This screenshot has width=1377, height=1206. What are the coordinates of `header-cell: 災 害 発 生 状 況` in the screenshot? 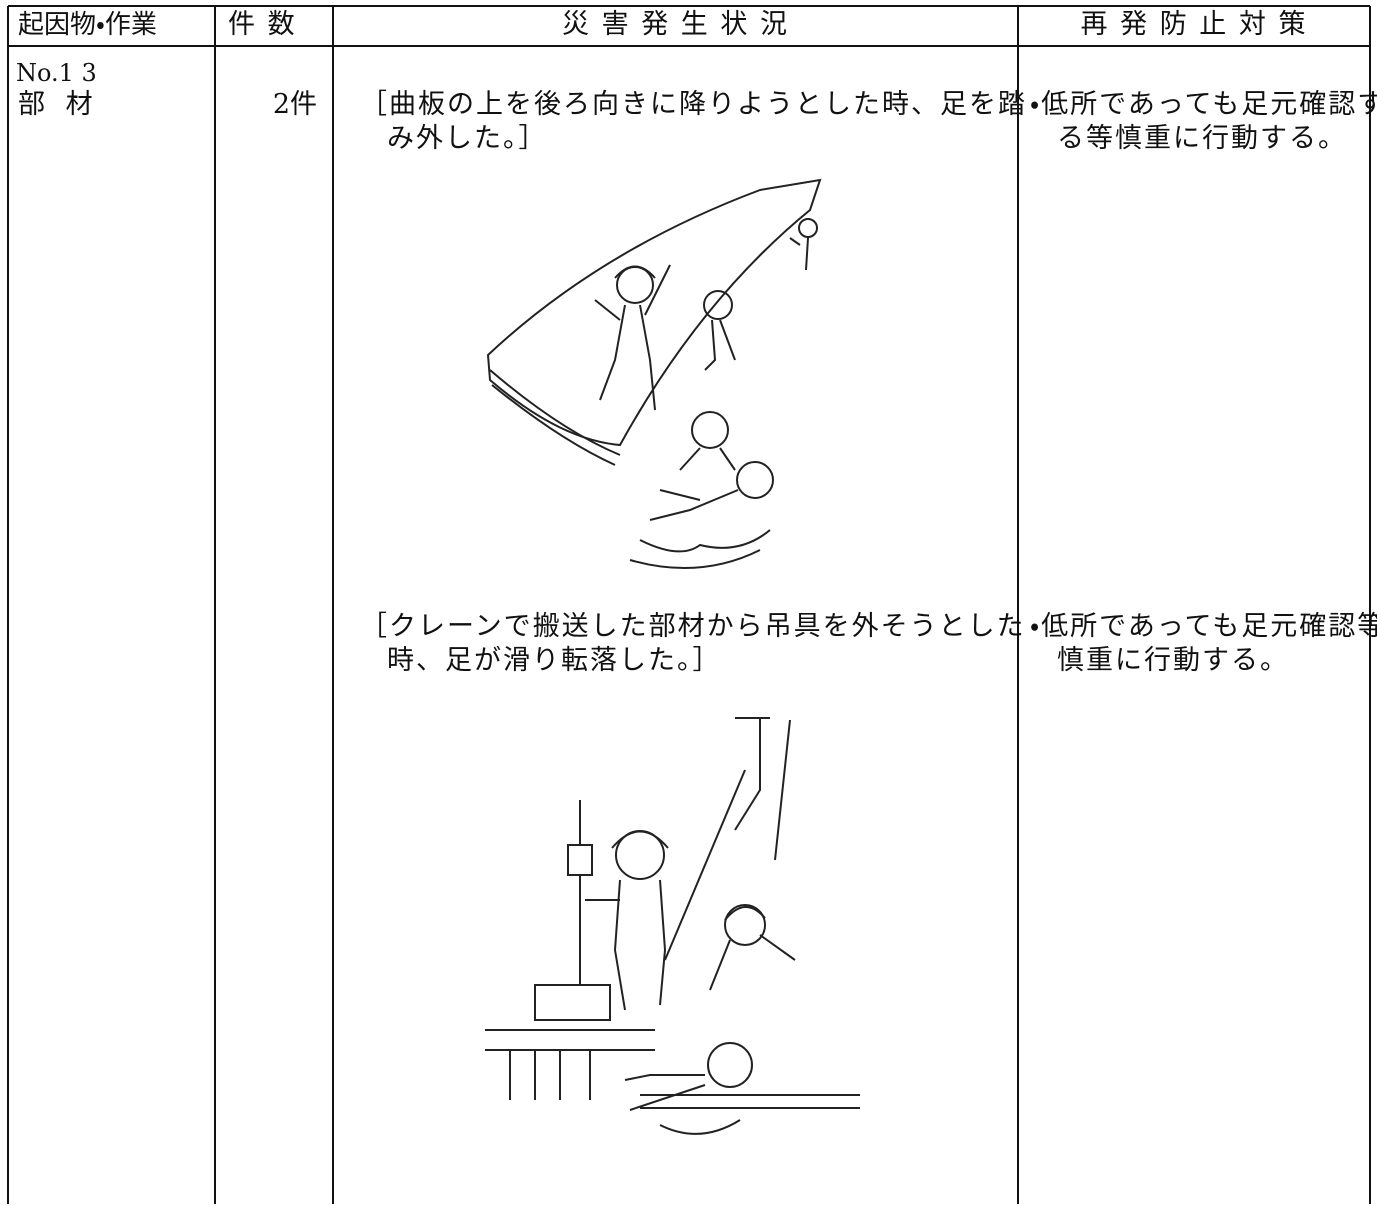 It's located at (675, 24).